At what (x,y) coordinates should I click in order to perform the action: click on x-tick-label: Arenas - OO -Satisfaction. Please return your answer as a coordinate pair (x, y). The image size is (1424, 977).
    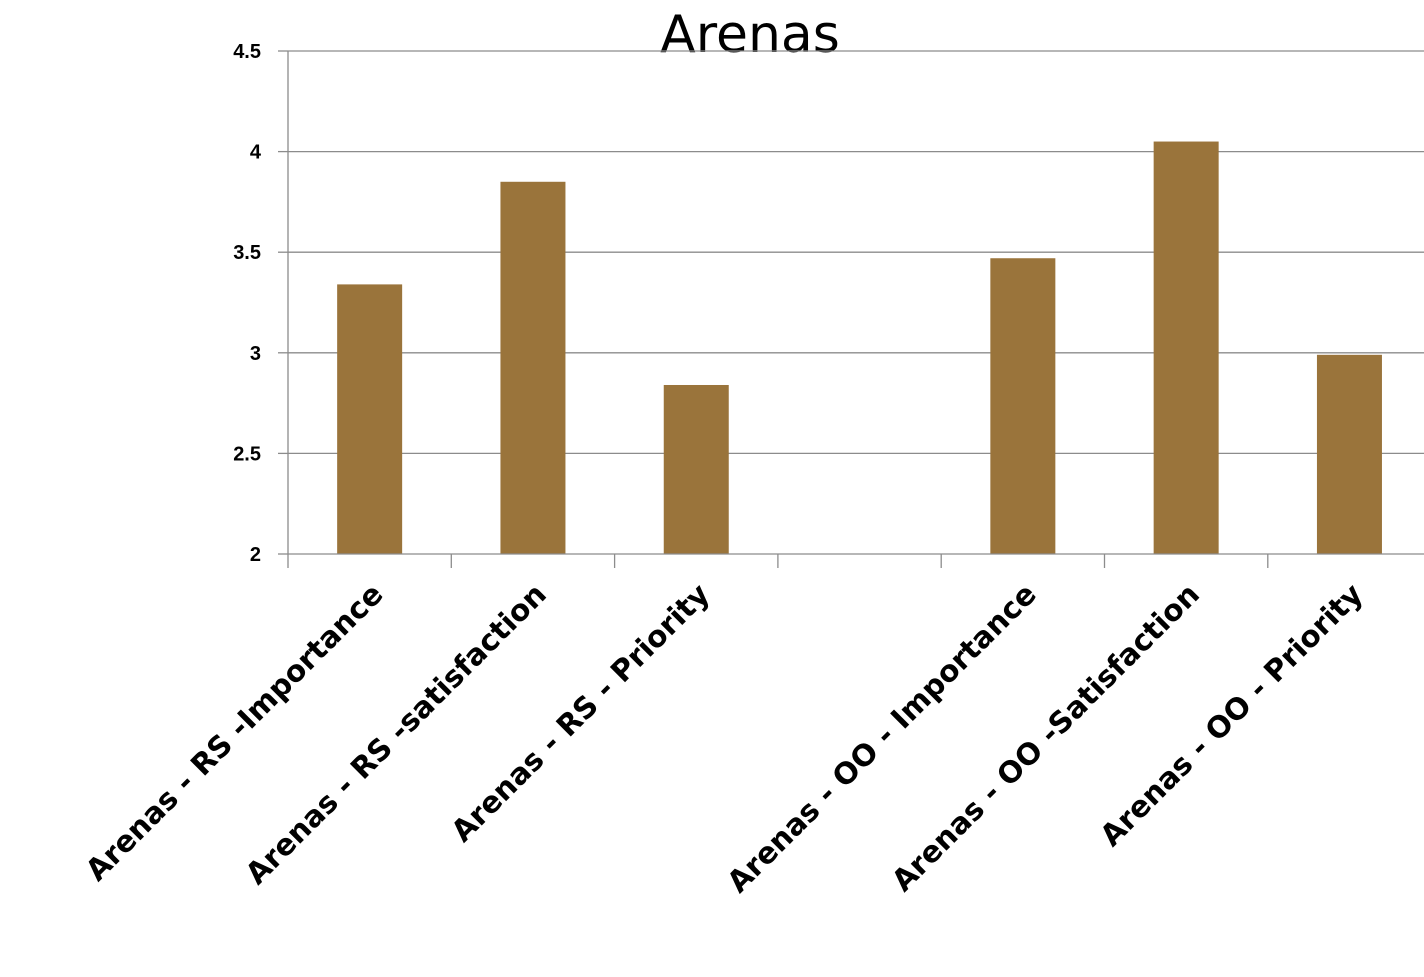
    Looking at the image, I should click on (1045, 737).